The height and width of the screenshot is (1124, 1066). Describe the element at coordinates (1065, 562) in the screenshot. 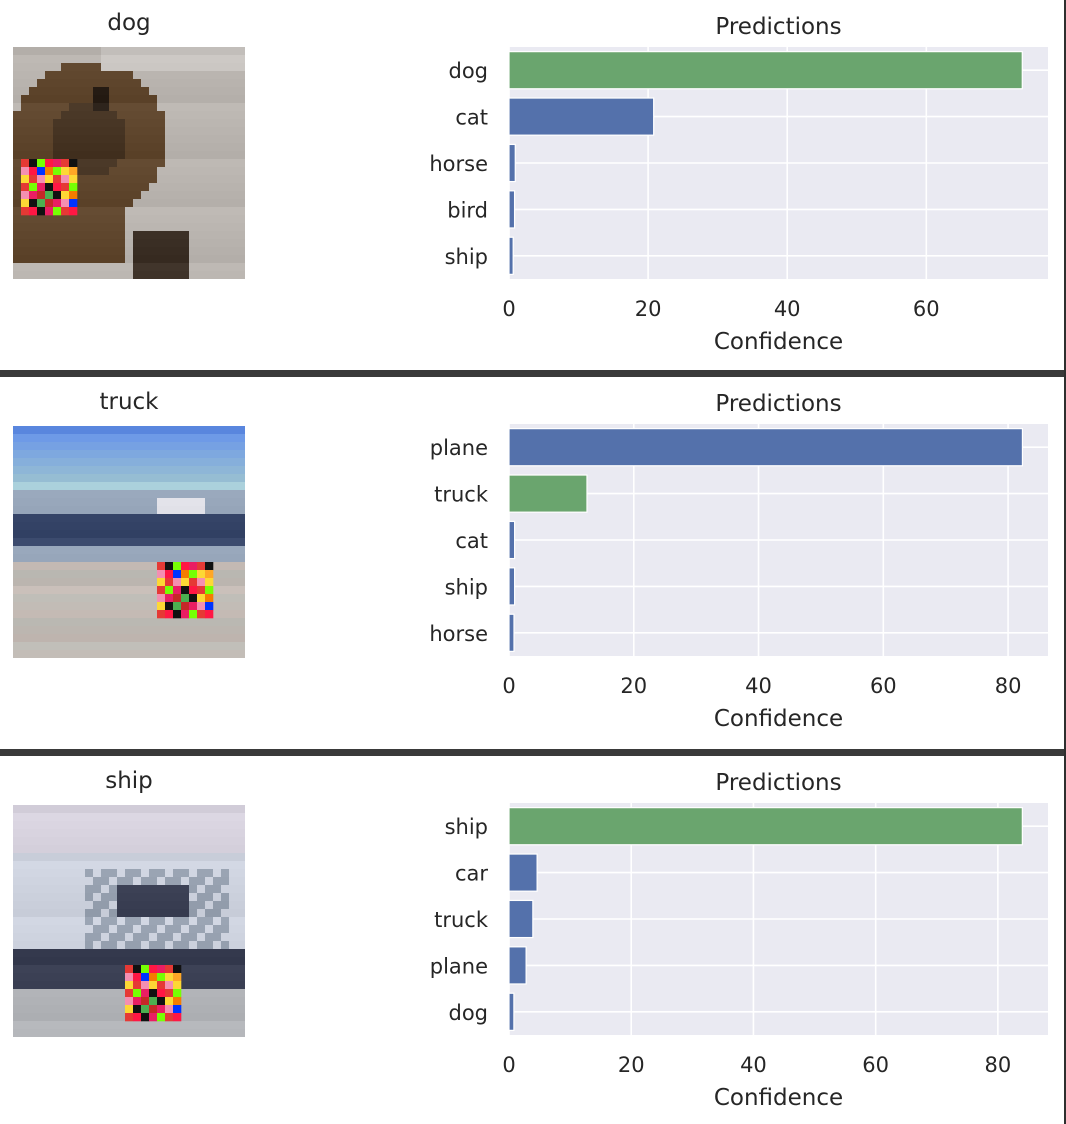

I see `figure-border` at that location.